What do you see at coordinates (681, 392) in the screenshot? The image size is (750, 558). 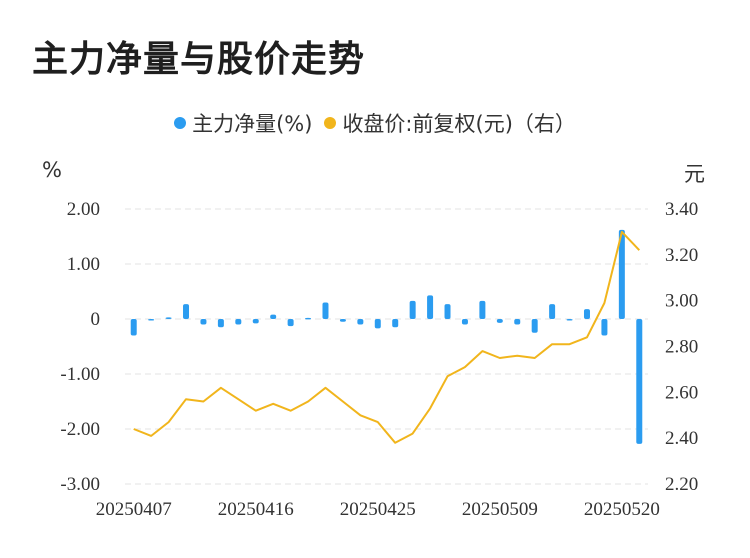 I see `y-right-tick-label: 2.60` at bounding box center [681, 392].